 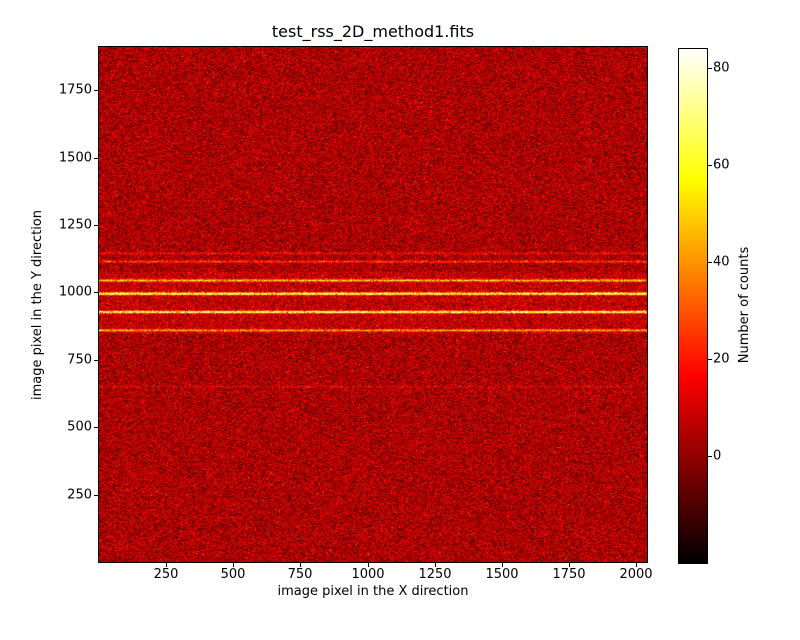 What do you see at coordinates (721, 359) in the screenshot?
I see `colorbar-tick-label: 20` at bounding box center [721, 359].